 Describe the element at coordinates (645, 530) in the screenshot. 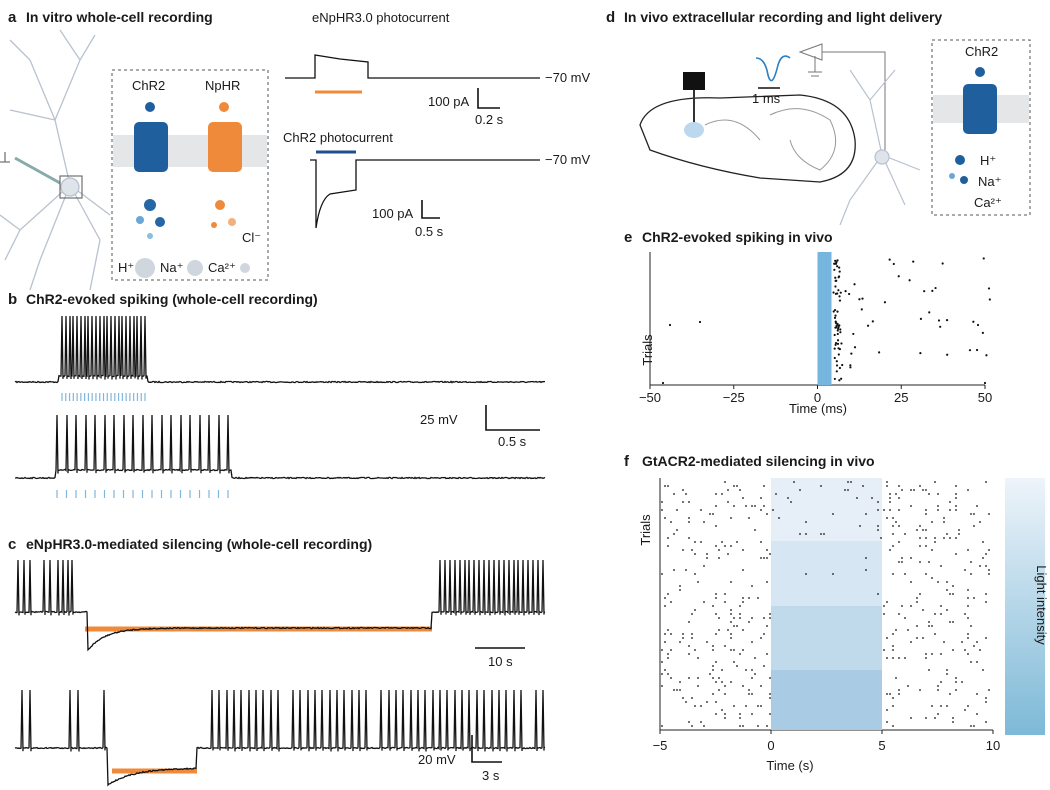

I see `axis-label: Trials` at that location.